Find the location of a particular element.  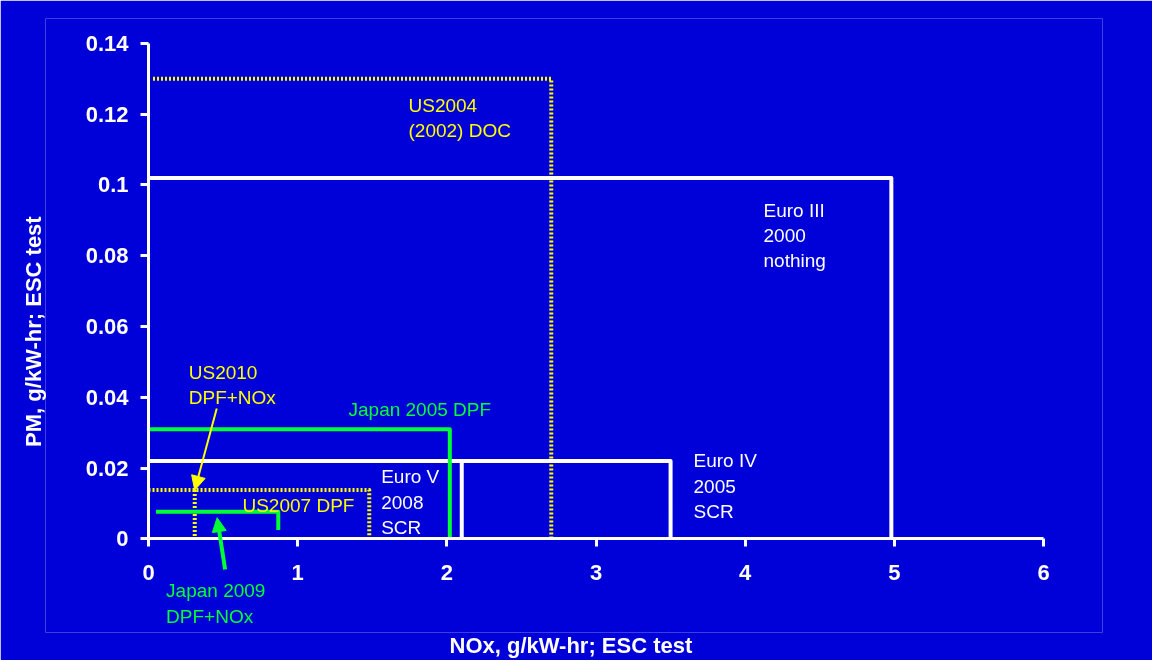

y-tick-label: 0.04 is located at coordinates (107, 397).